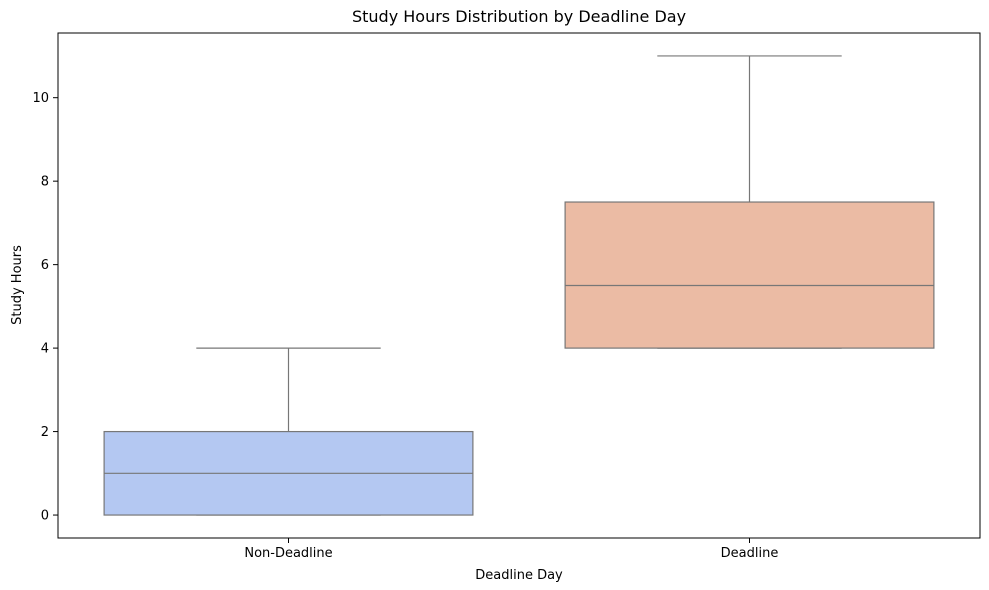 This screenshot has height=590, width=989. I want to click on x-axis: Non-Deadline Deadline, so click(511, 549).